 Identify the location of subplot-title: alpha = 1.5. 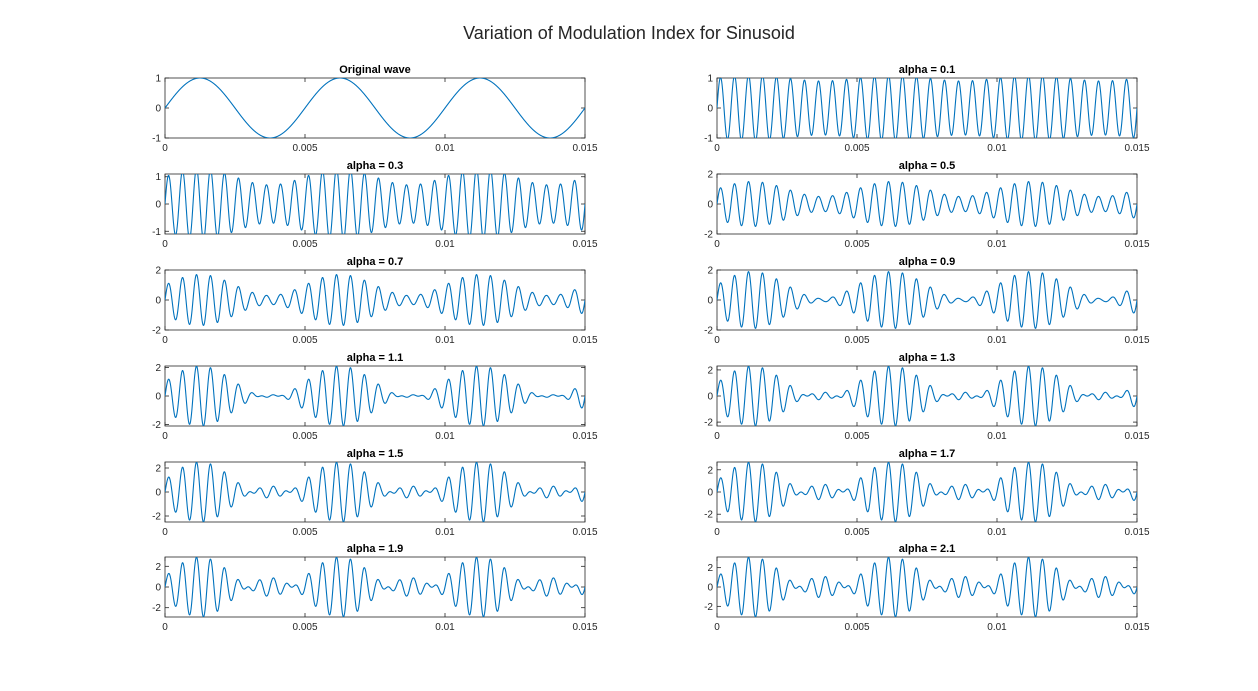
(375, 454).